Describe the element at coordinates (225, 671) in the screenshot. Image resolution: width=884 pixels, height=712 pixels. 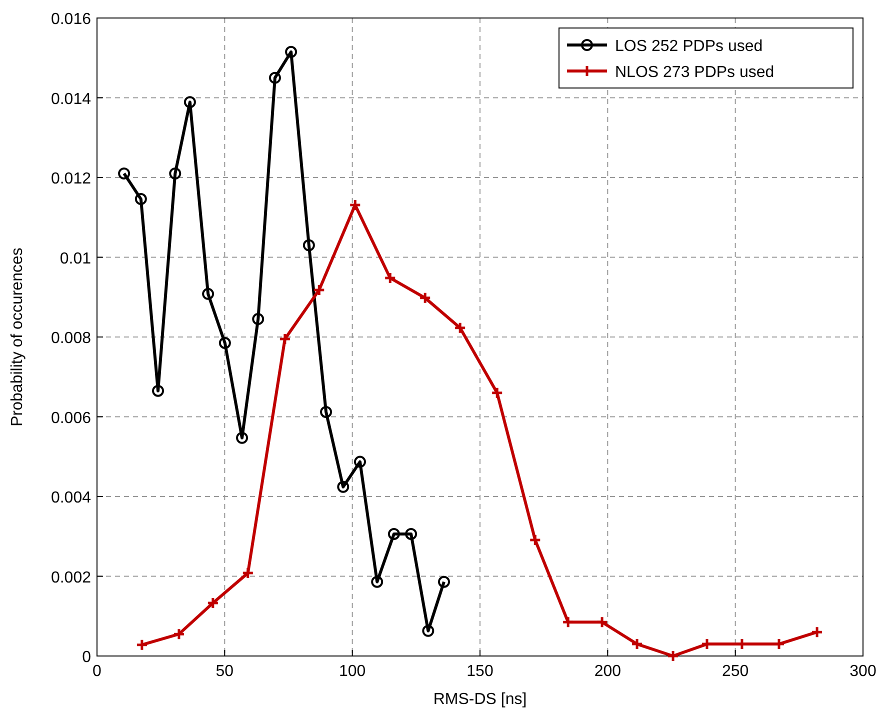
I see `x-tick-label: 50` at that location.